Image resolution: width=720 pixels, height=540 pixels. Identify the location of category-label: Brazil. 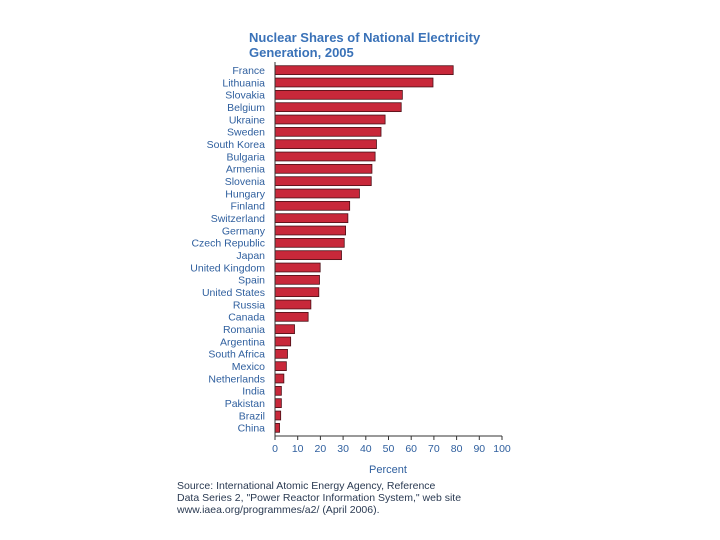
(252, 416).